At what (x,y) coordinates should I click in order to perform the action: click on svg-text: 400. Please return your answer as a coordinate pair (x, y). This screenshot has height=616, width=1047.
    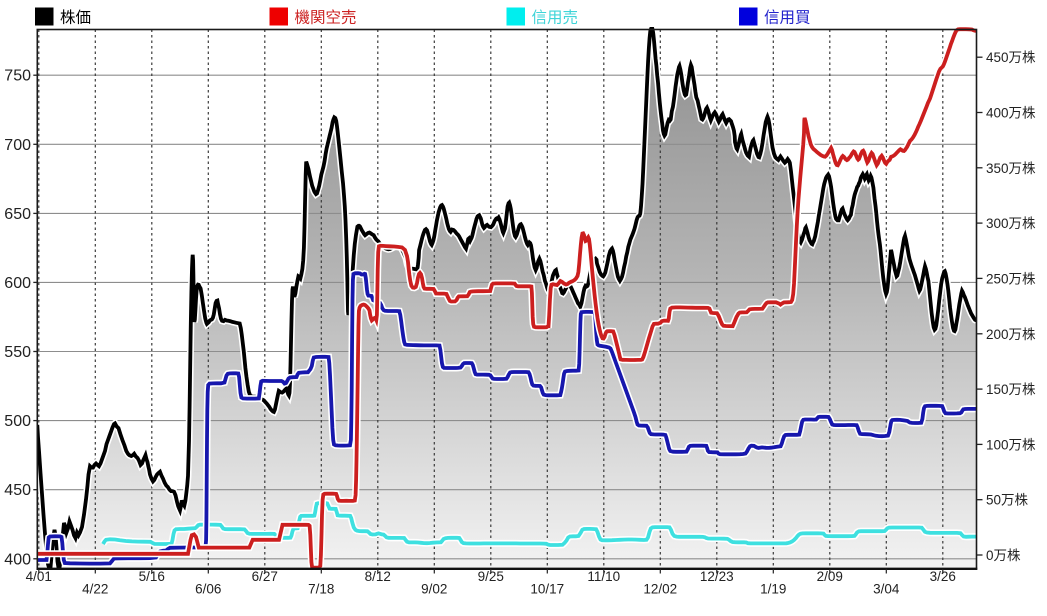
    Looking at the image, I should click on (17, 559).